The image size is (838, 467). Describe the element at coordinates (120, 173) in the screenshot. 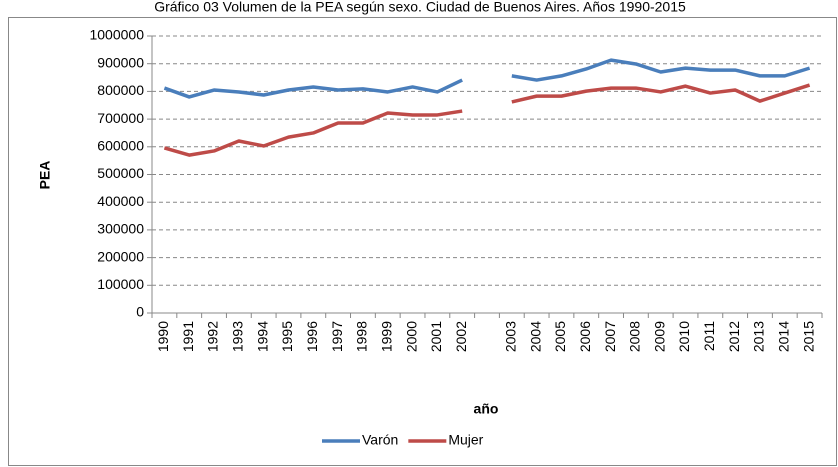

I see `y-tick-label: 500000` at that location.